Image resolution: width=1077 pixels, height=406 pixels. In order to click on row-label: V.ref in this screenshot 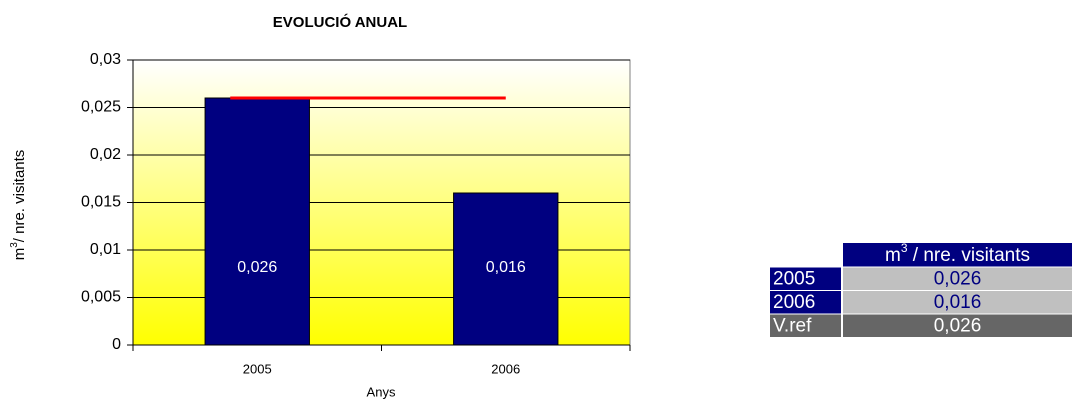, I will do `click(792, 325)`.